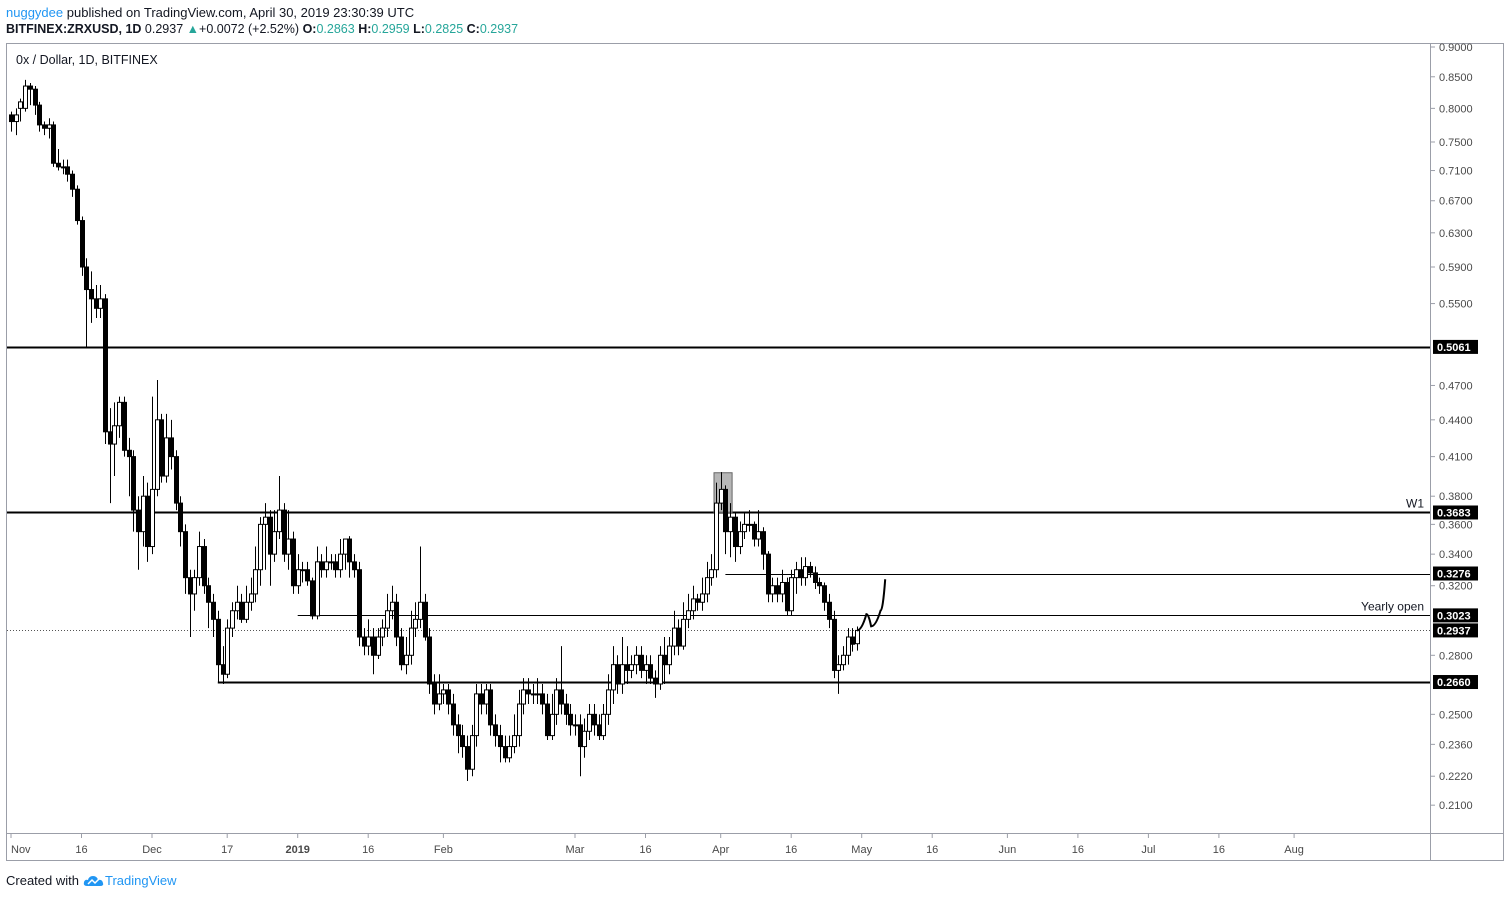  Describe the element at coordinates (1456, 715) in the screenshot. I see `y-tick-label: 0.2500` at that location.